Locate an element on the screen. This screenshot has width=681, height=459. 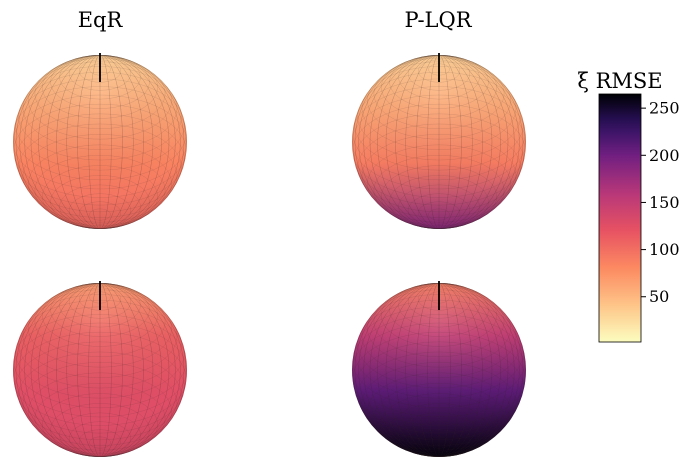
sphere-r1-plqr is located at coordinates (439, 141).